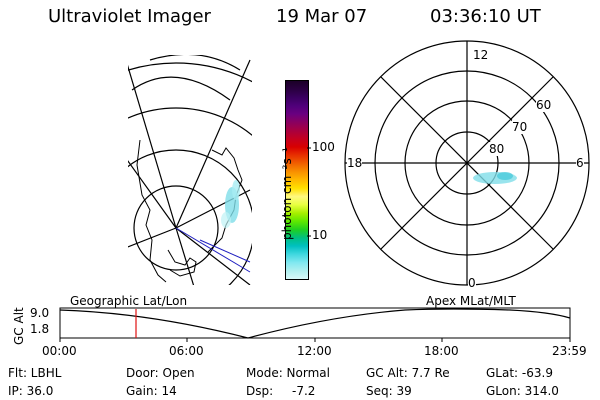 The height and width of the screenshot is (400, 600). Describe the element at coordinates (304, 391) in the screenshot. I see `dsp-value: -7.2` at that location.